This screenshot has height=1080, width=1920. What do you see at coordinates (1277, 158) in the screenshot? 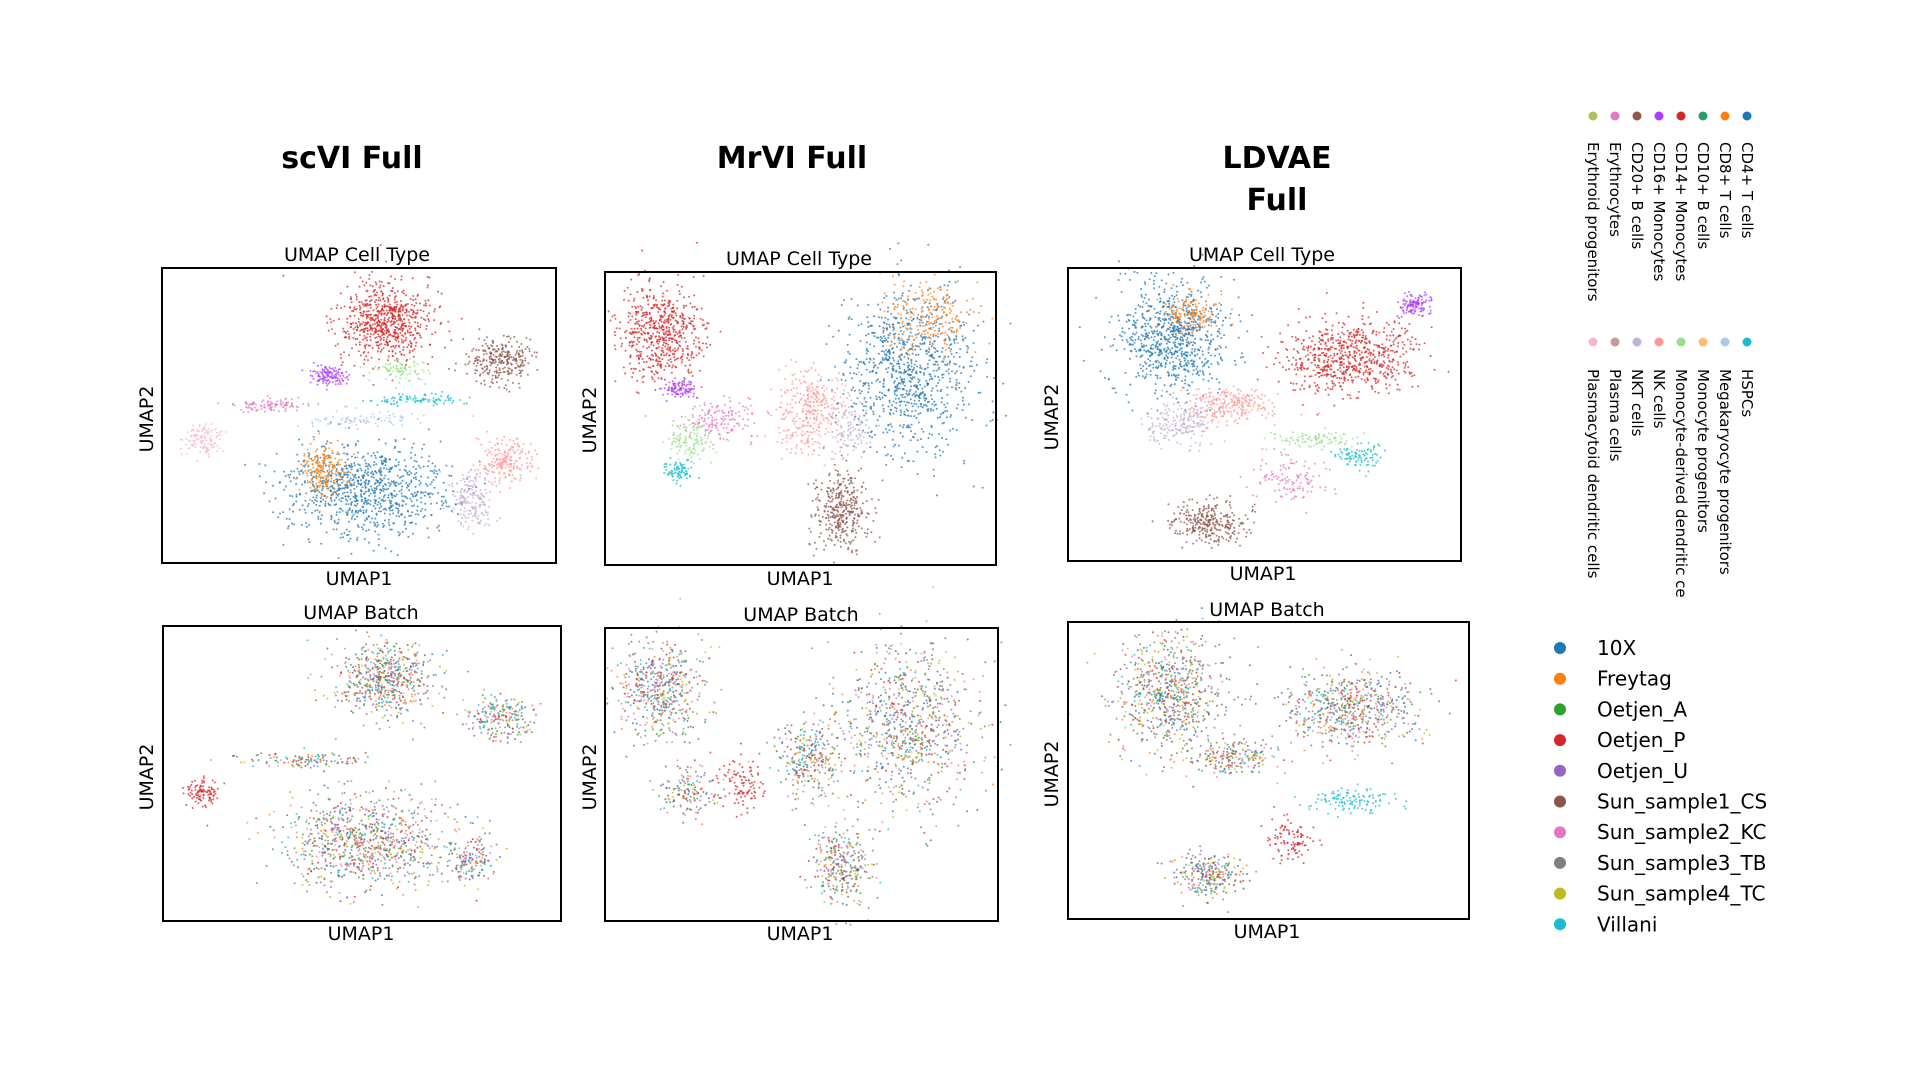
I see `model-title-ldvae-line-1: LDVAE` at bounding box center [1277, 158].